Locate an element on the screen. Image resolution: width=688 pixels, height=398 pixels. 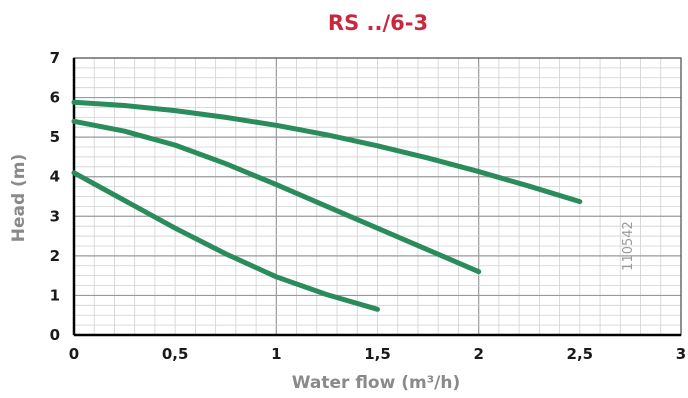
x-axis-ticks: 0 0,5 1 1,5 2 2,5 3 is located at coordinates (377, 354).